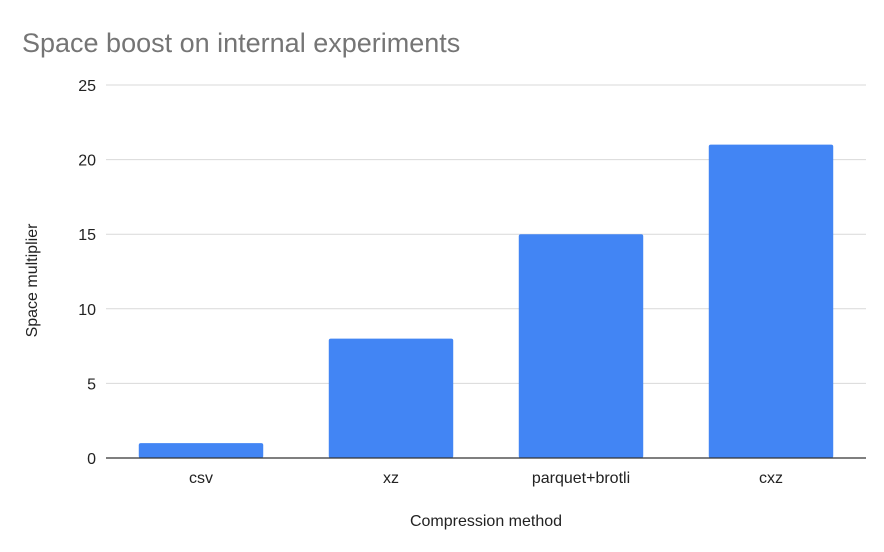  Describe the element at coordinates (87, 86) in the screenshot. I see `y-tick-label: 25` at that location.